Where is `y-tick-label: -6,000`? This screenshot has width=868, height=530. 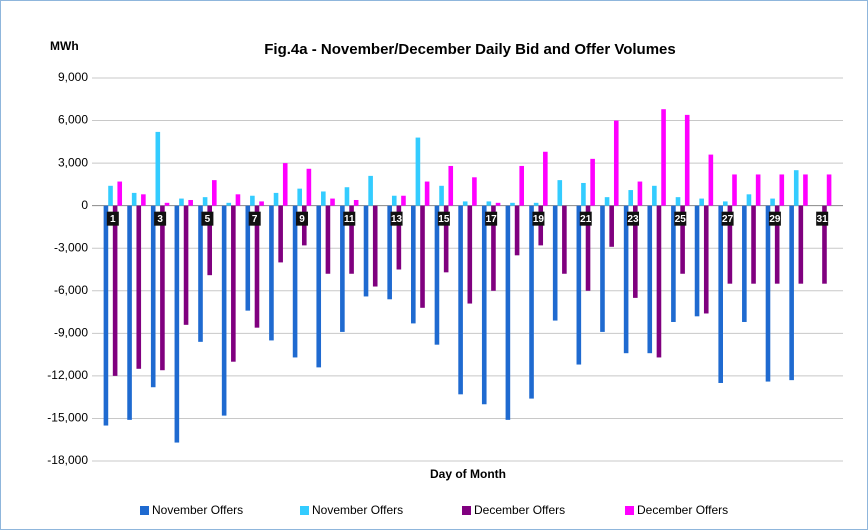 y-tick-label: -6,000 is located at coordinates (71, 290).